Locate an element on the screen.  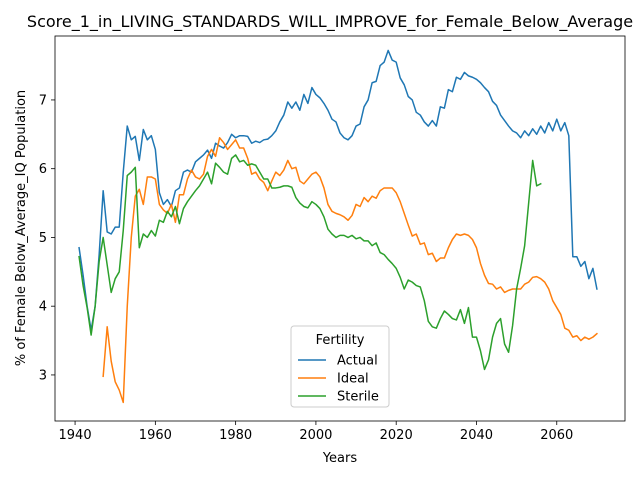
legend-entries: Actual Ideal Sterile is located at coordinates (338, 379).